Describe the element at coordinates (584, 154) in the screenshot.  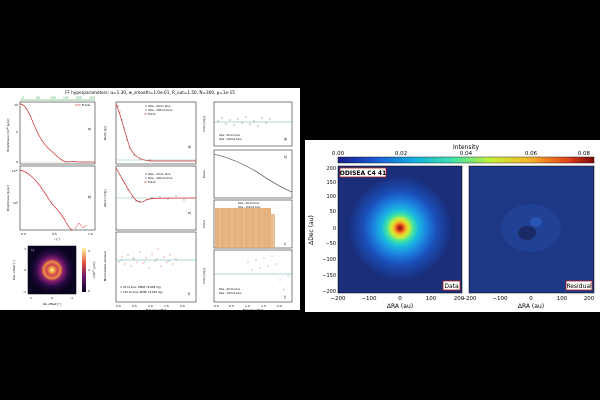
I see `svg-text: 0.08` at that location.